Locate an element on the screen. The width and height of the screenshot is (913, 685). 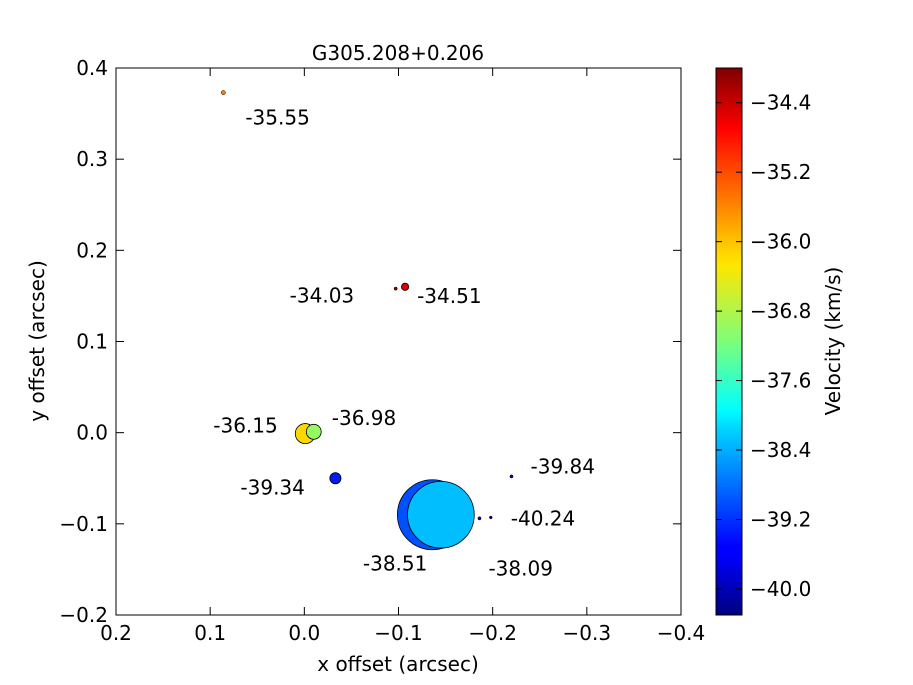
x-tick-label: −0.1 is located at coordinates (398, 633).